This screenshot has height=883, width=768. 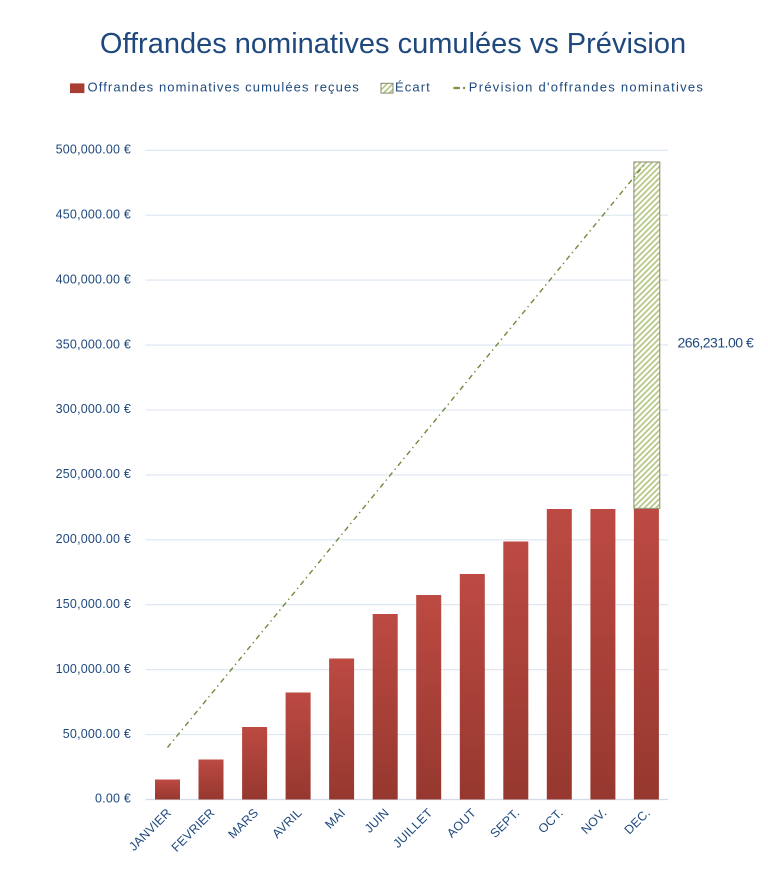 What do you see at coordinates (550, 821) in the screenshot?
I see `svg-text: OCT.` at bounding box center [550, 821].